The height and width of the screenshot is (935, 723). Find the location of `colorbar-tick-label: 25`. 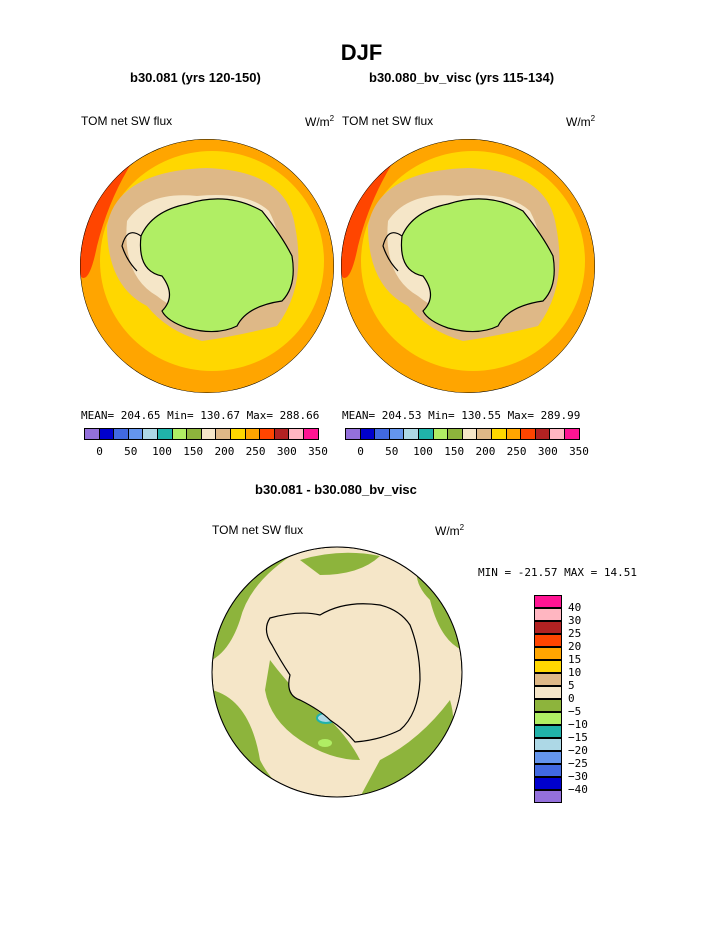

colorbar-tick-label: 25 is located at coordinates (575, 633).